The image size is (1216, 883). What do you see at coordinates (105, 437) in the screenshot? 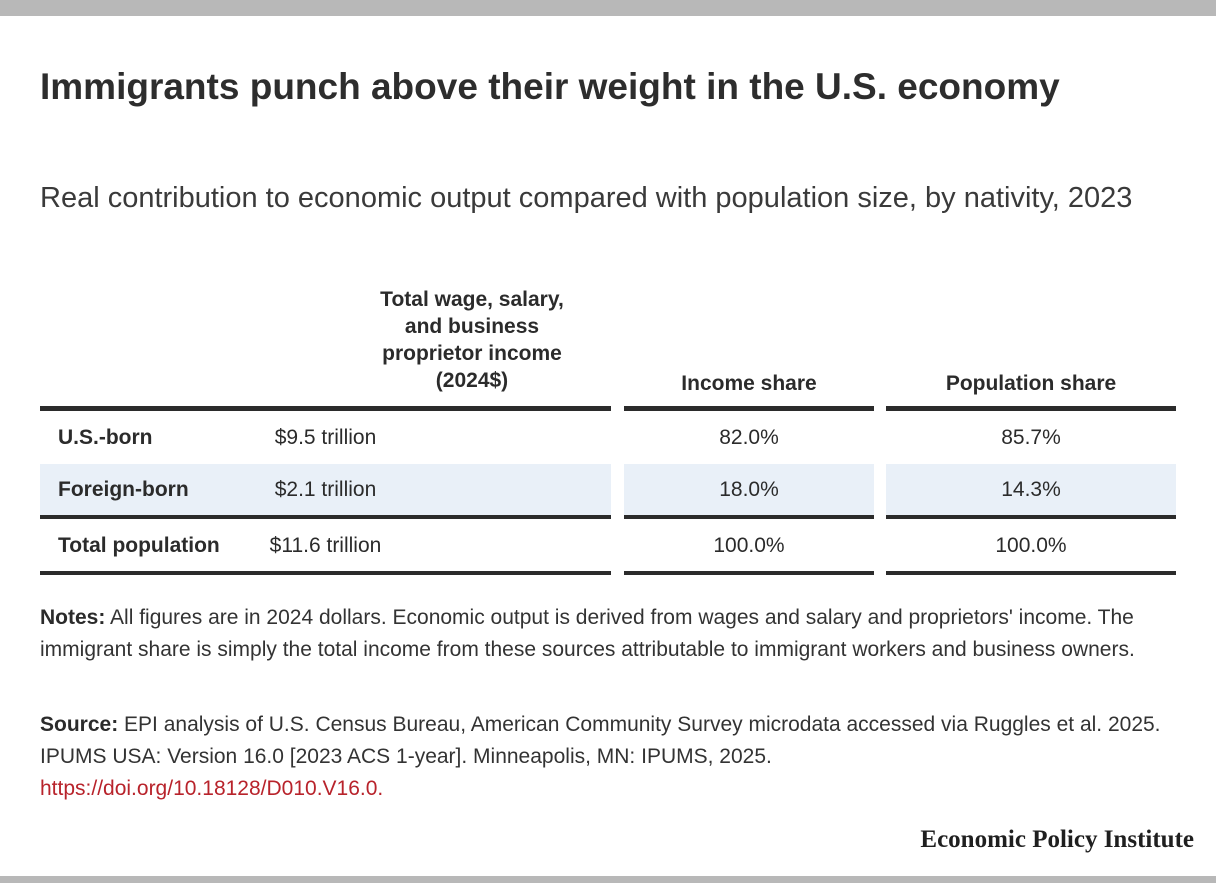
I see `row-label: U.S.-born` at bounding box center [105, 437].